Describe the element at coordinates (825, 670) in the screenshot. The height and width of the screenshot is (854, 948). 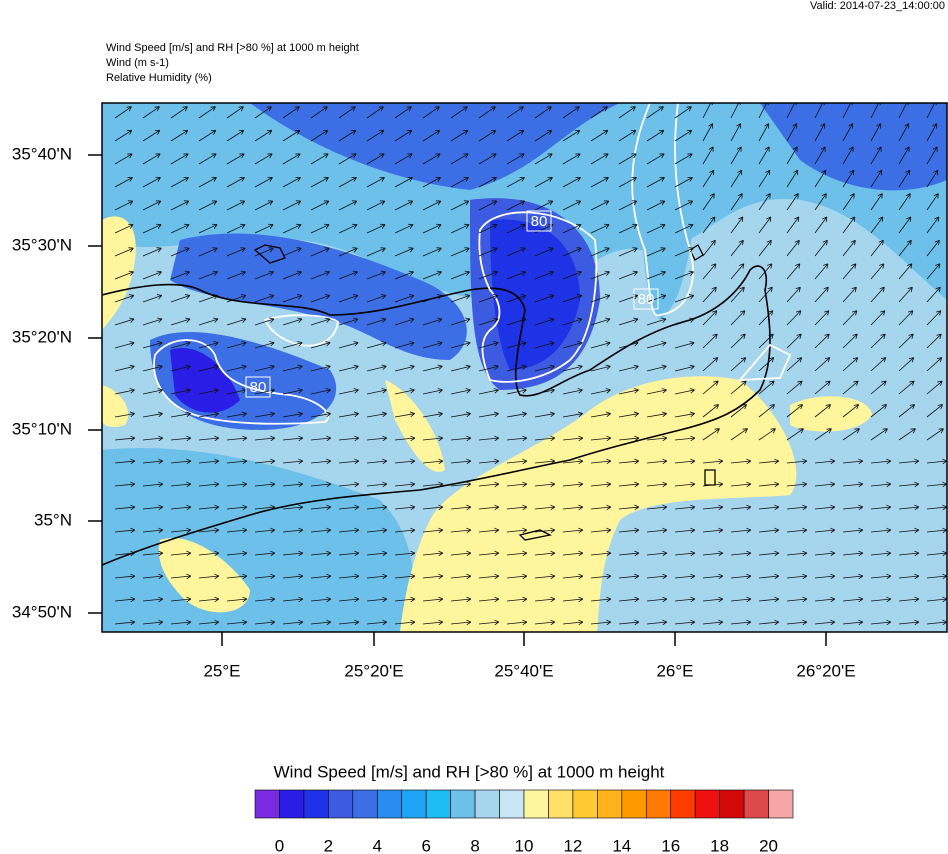
I see `lon-label: 26°20'E` at that location.